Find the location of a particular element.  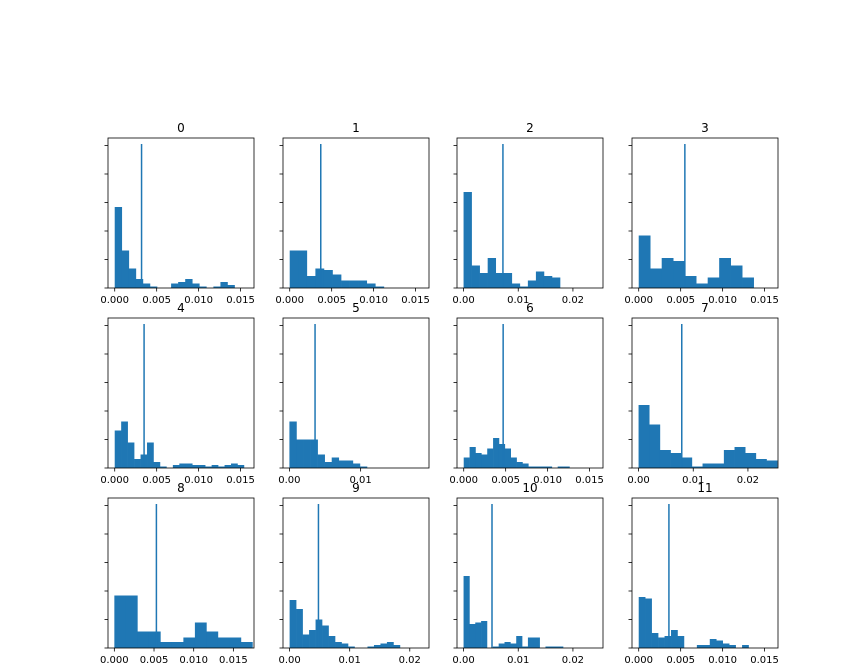

subplot-title: 1 is located at coordinates (356, 128).